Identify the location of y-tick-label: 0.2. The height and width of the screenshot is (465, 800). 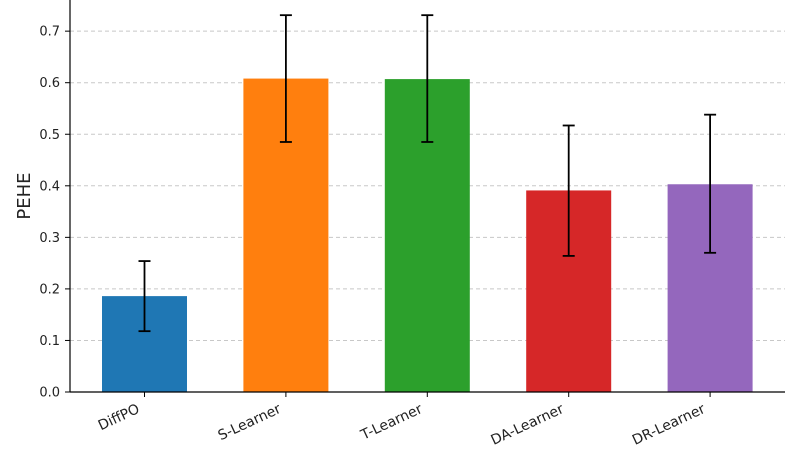
(49, 289).